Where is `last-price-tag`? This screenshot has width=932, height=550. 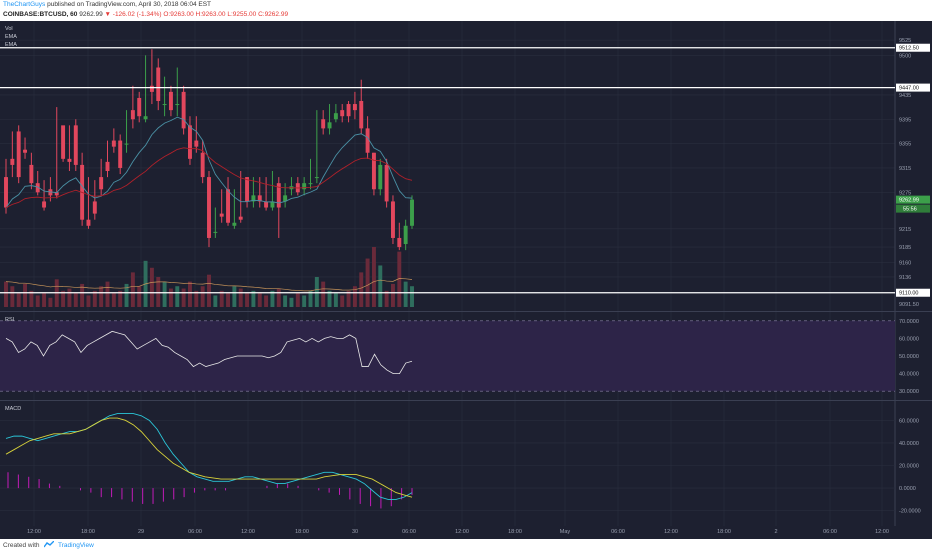
last-price-tag is located at coordinates (913, 199).